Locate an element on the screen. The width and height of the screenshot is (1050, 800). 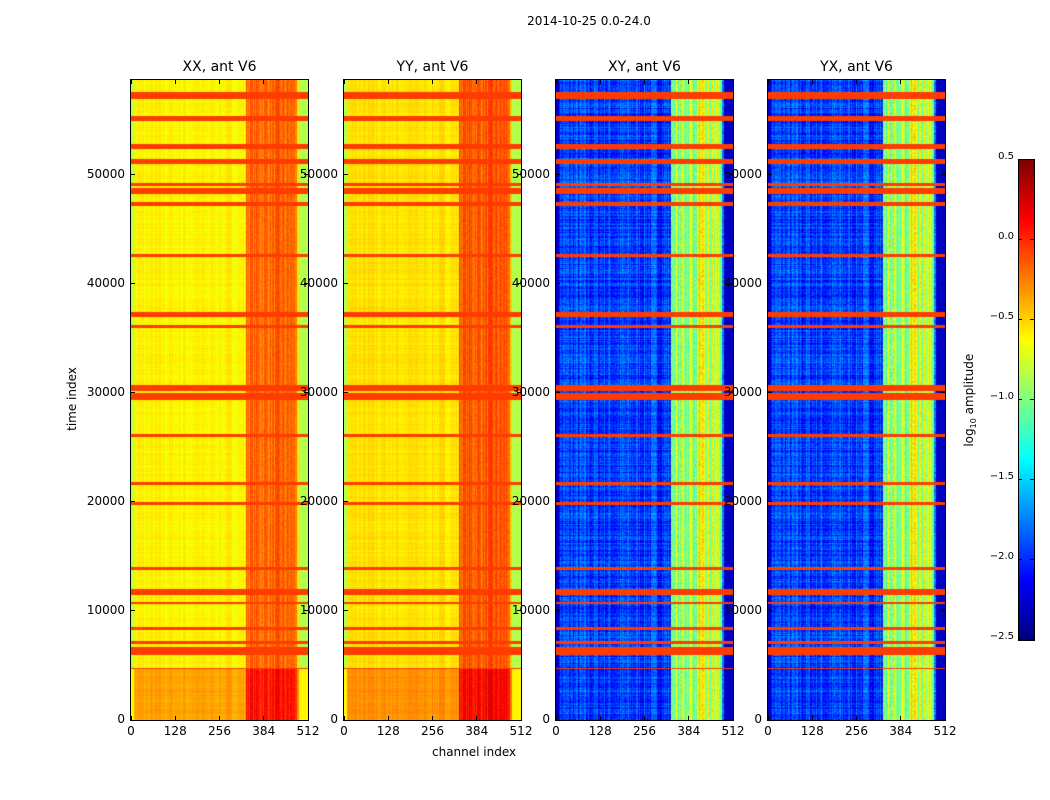
panel-title-2: XY, ant V6 is located at coordinates (644, 67).